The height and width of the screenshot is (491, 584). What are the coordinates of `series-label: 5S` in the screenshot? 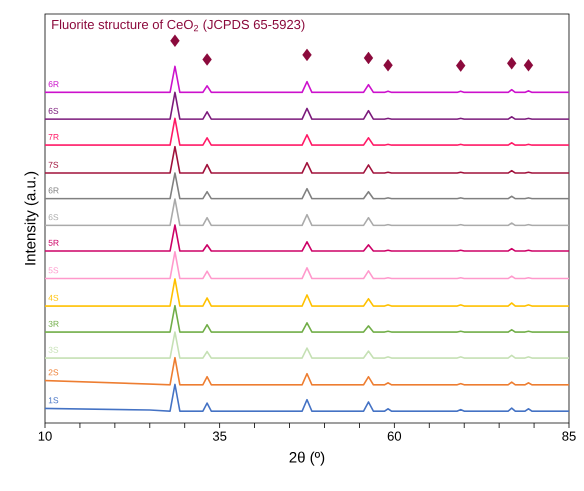 It's located at (53, 270).